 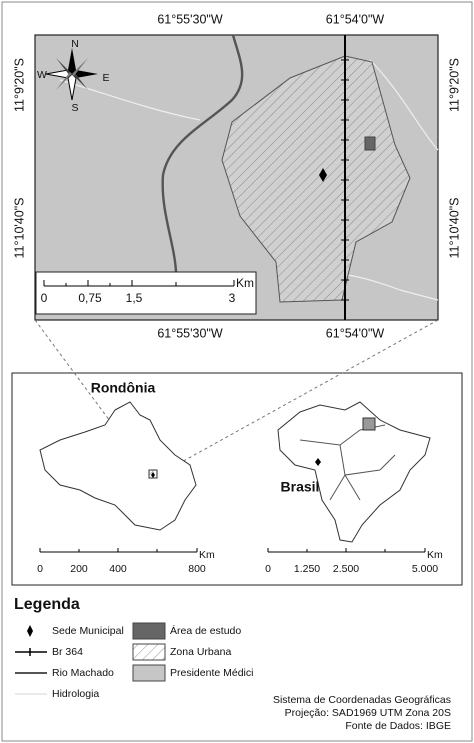 I want to click on main-scale: Km 0 0,75 1,5 3, so click(x=146, y=293).